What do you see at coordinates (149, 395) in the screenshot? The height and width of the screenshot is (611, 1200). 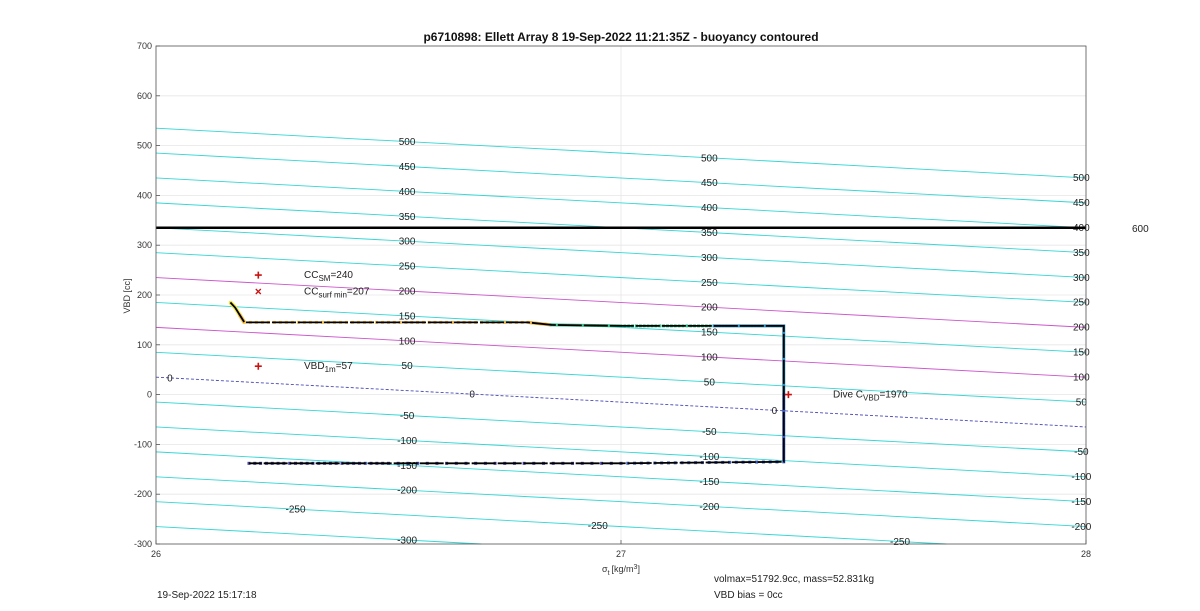 I see `y-tick-label: 0` at bounding box center [149, 395].